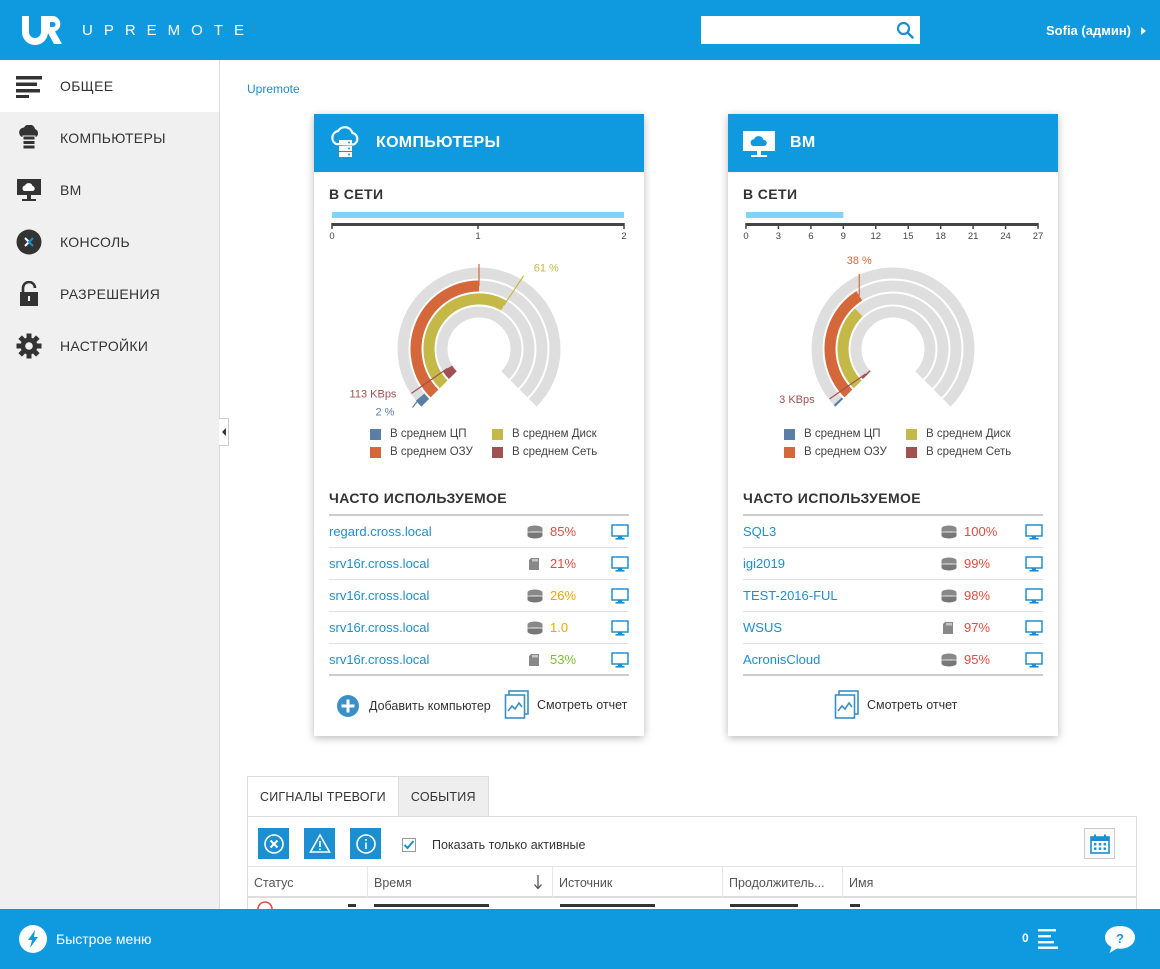 The height and width of the screenshot is (969, 1160). I want to click on online-tick-label: 3, so click(778, 235).